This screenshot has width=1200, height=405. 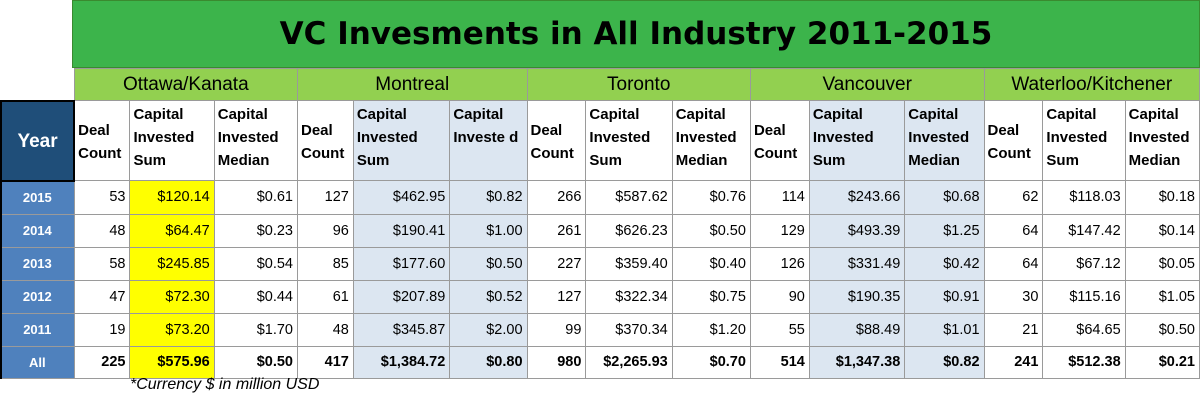 I want to click on table-cell: $88.49, so click(x=857, y=329).